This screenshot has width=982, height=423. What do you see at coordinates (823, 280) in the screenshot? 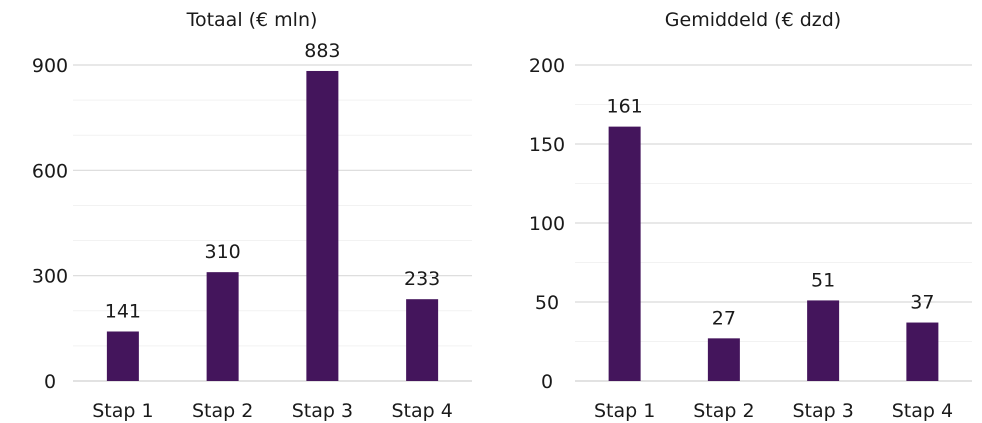
I see `data-label: 51` at bounding box center [823, 280].